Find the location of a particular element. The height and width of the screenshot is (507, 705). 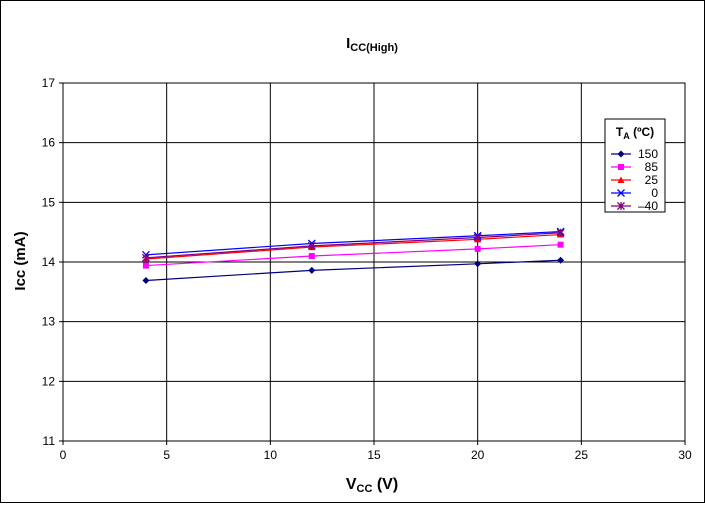

chart-title: ICC(High) is located at coordinates (372, 44).